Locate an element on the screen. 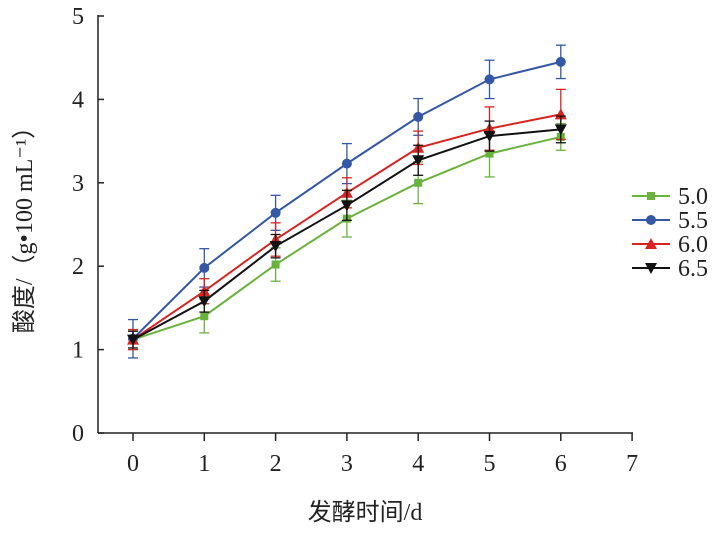 This screenshot has width=724, height=537. x-tick-label: 3 is located at coordinates (347, 464).